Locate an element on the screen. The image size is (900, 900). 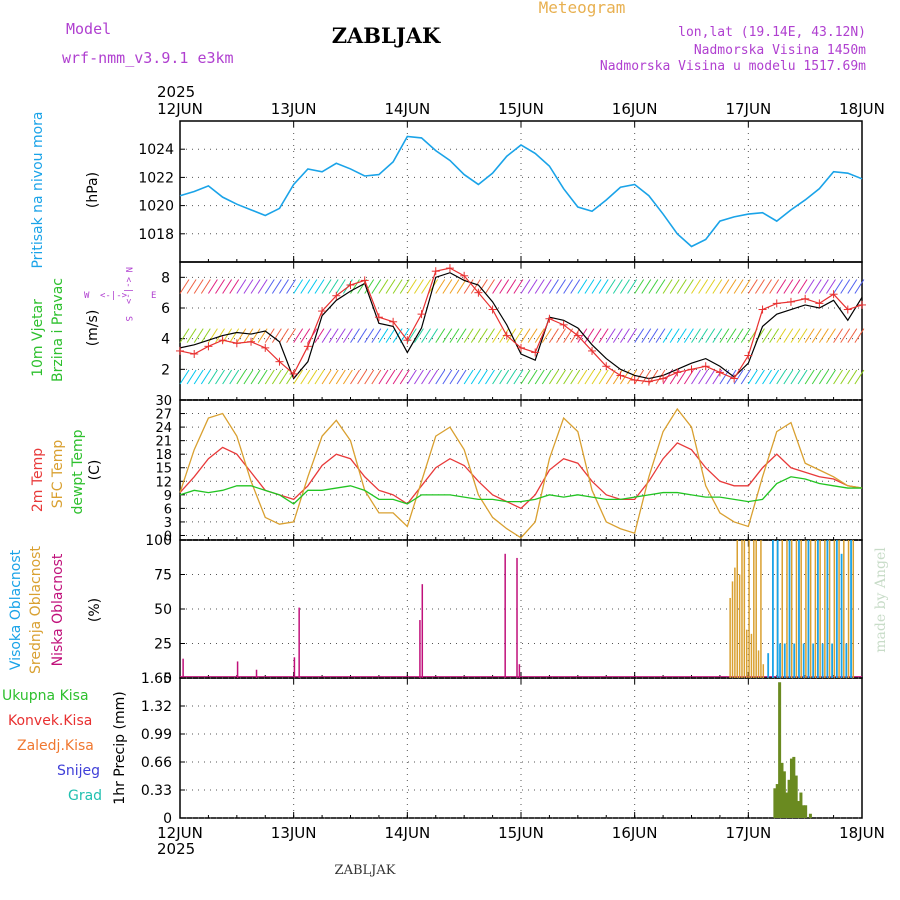
model-label: Model is located at coordinates (88, 29).